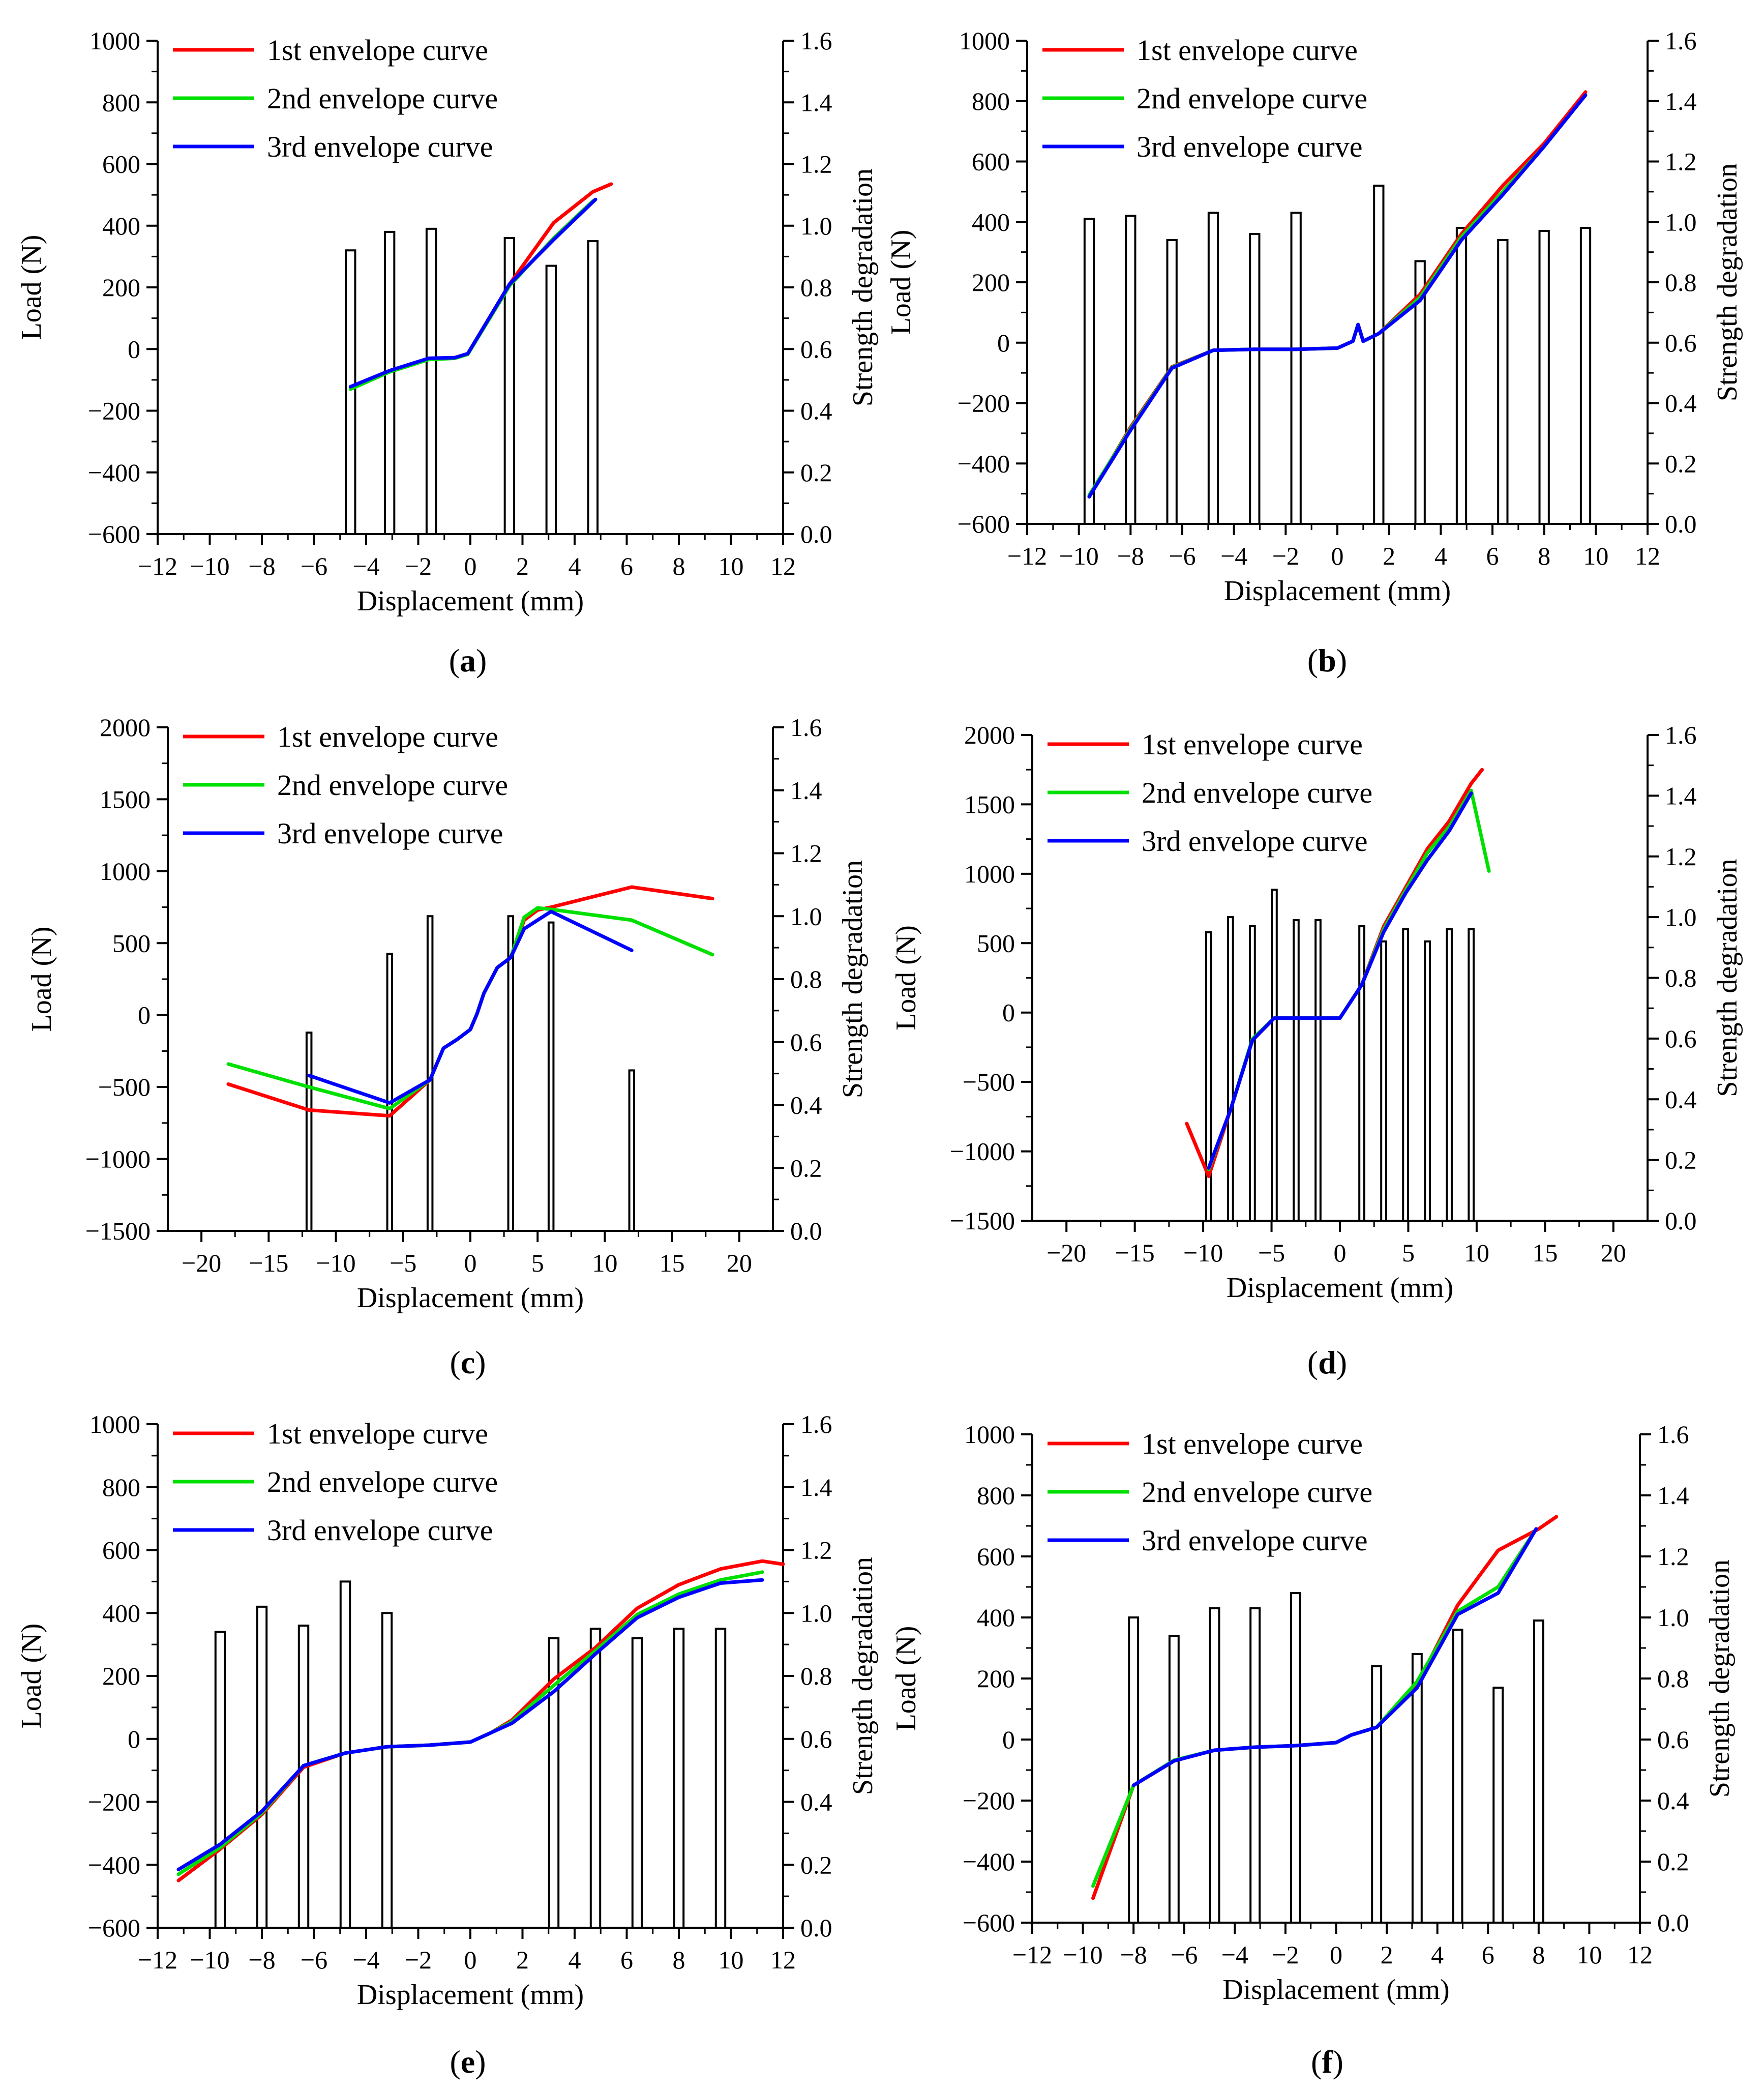  What do you see at coordinates (1389, 556) in the screenshot?
I see `x-tick-label: 2` at bounding box center [1389, 556].